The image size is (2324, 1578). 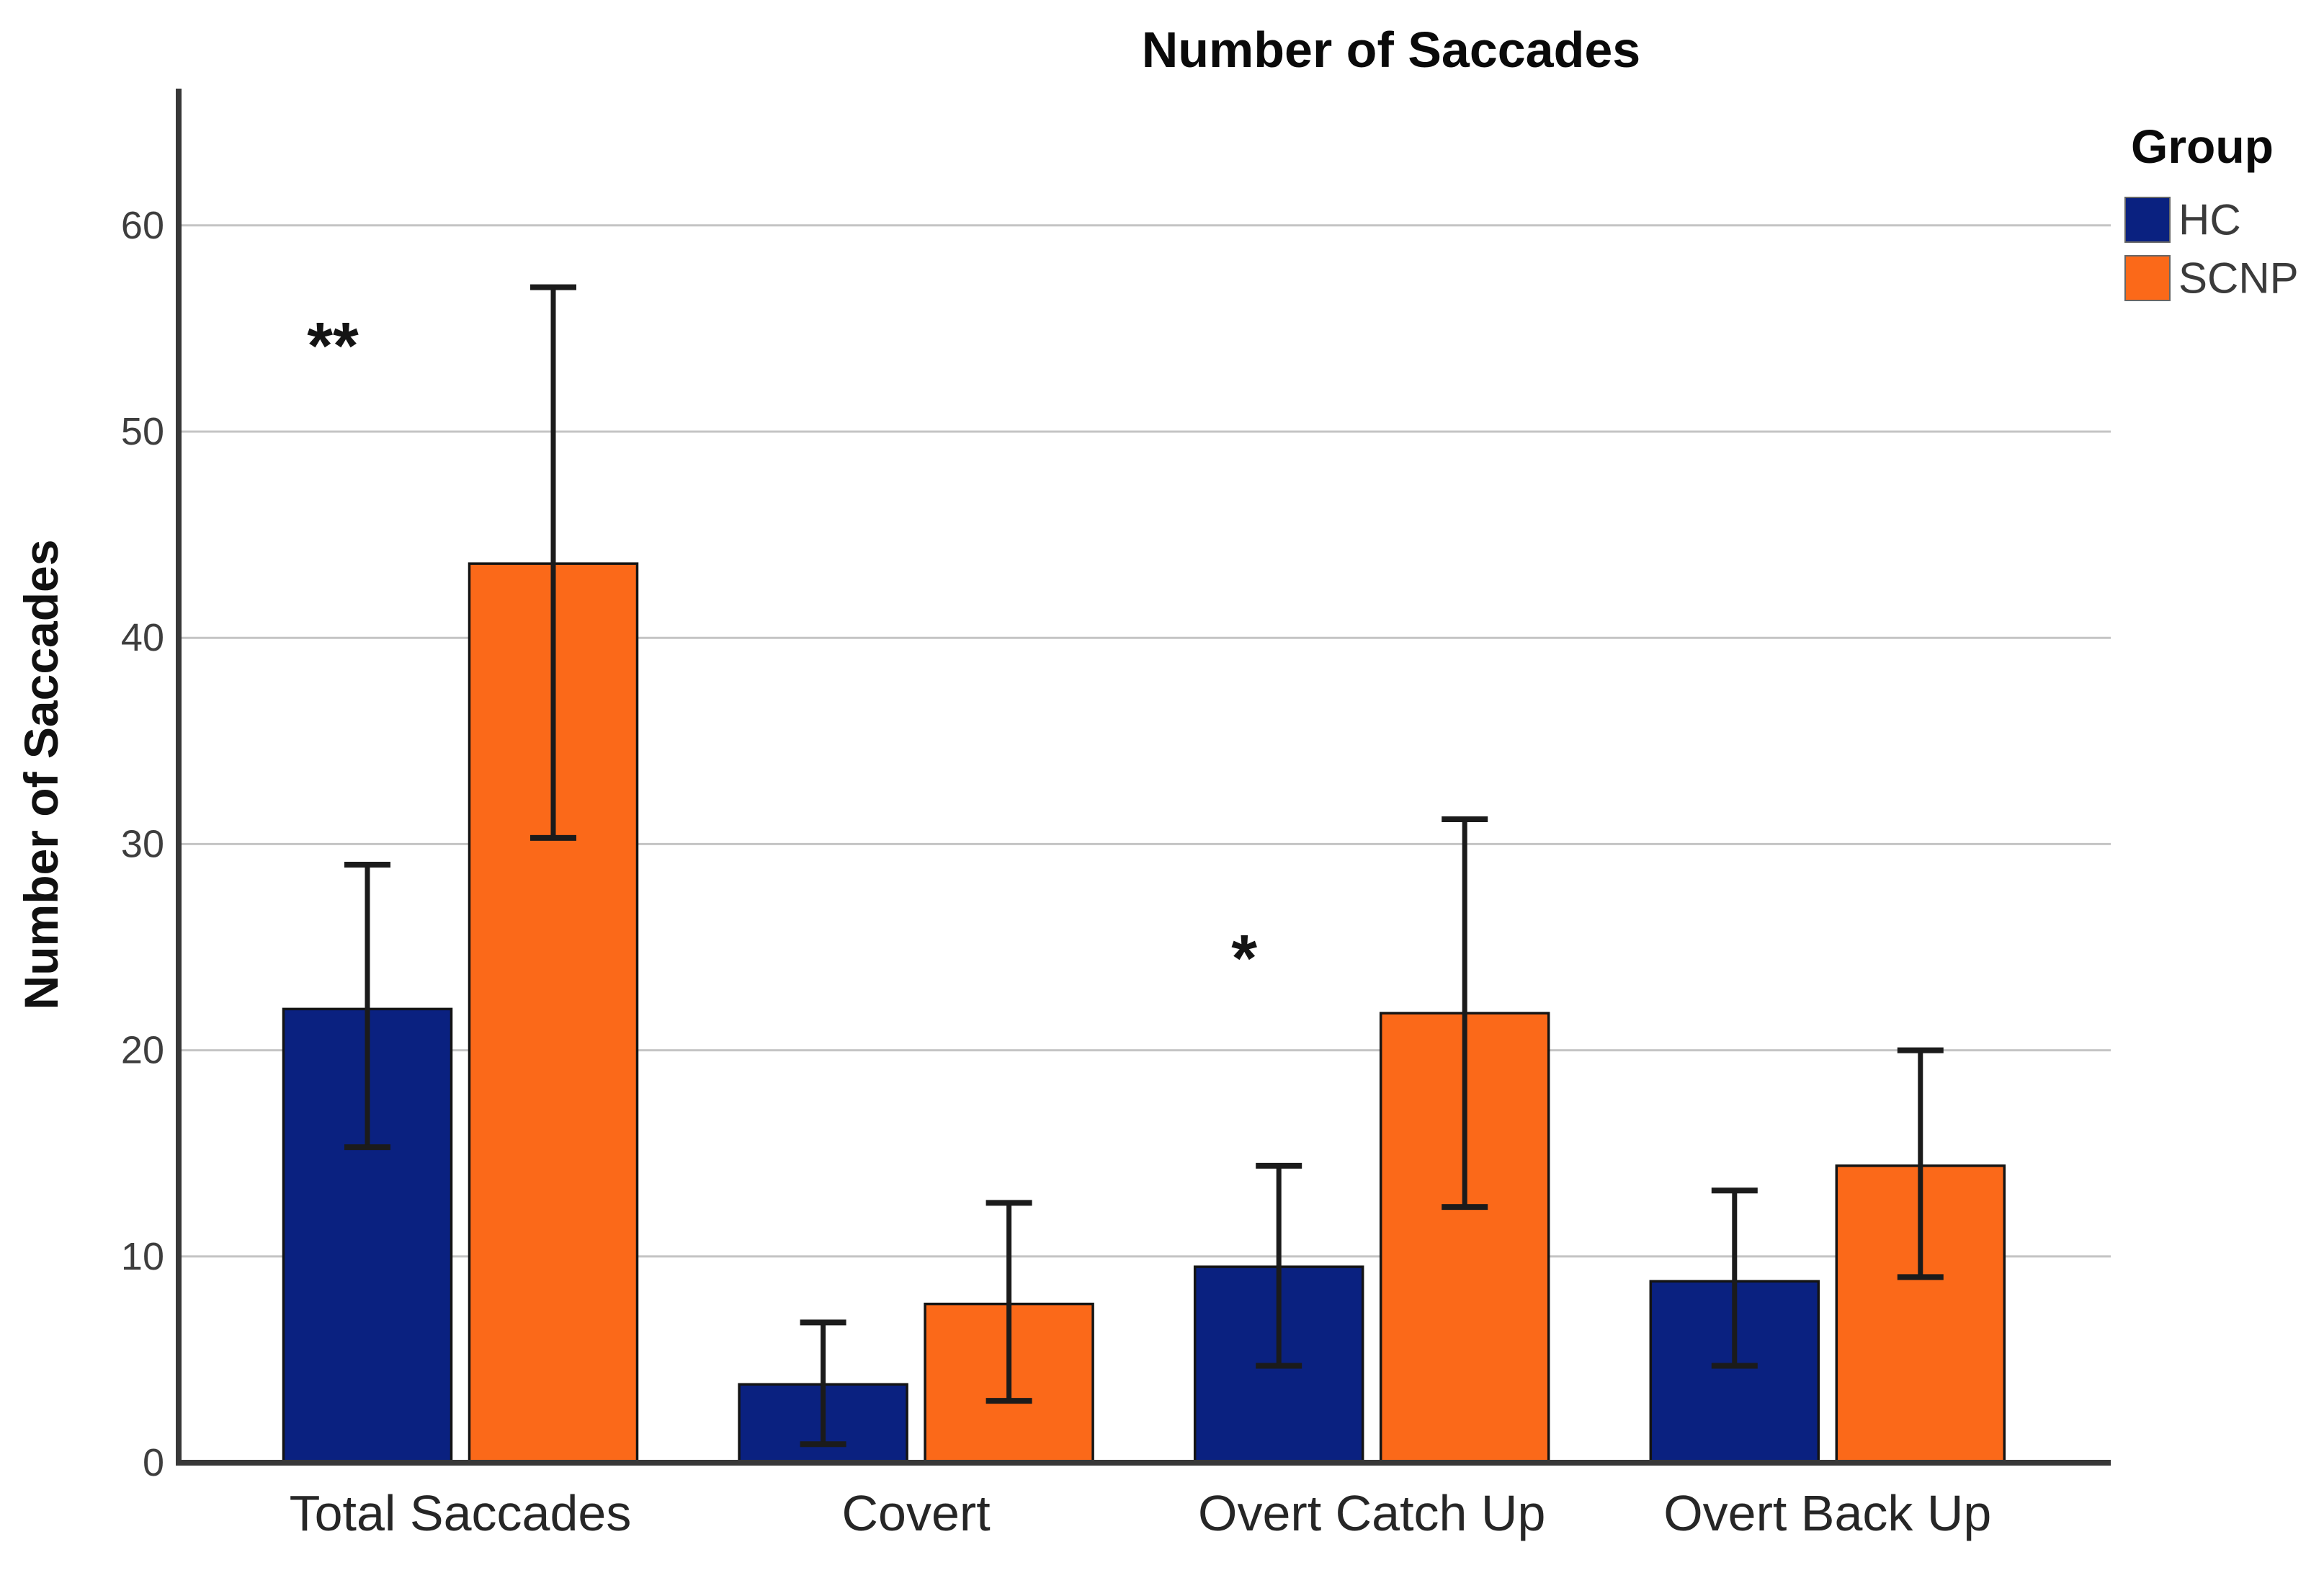 I want to click on legend: Group HC SCNP, so click(x=2211, y=212).